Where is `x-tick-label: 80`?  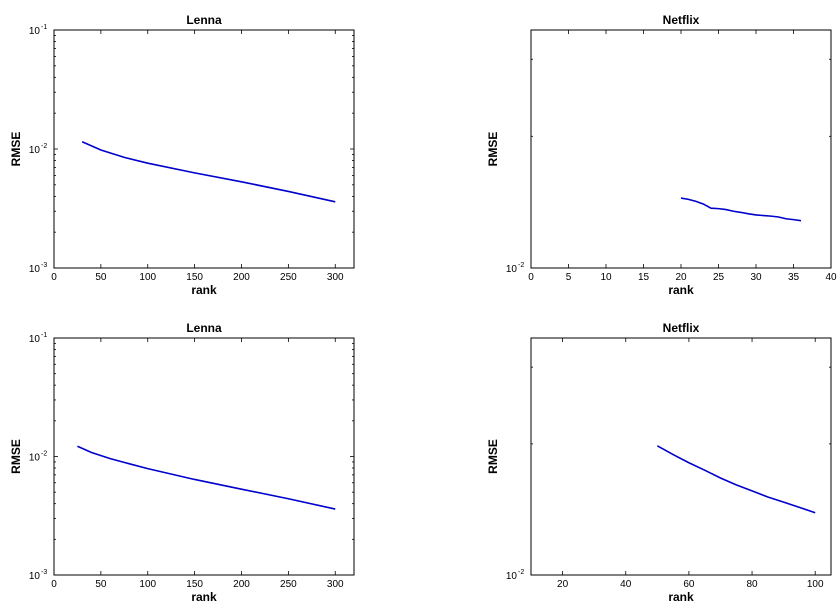 x-tick-label: 80 is located at coordinates (752, 584).